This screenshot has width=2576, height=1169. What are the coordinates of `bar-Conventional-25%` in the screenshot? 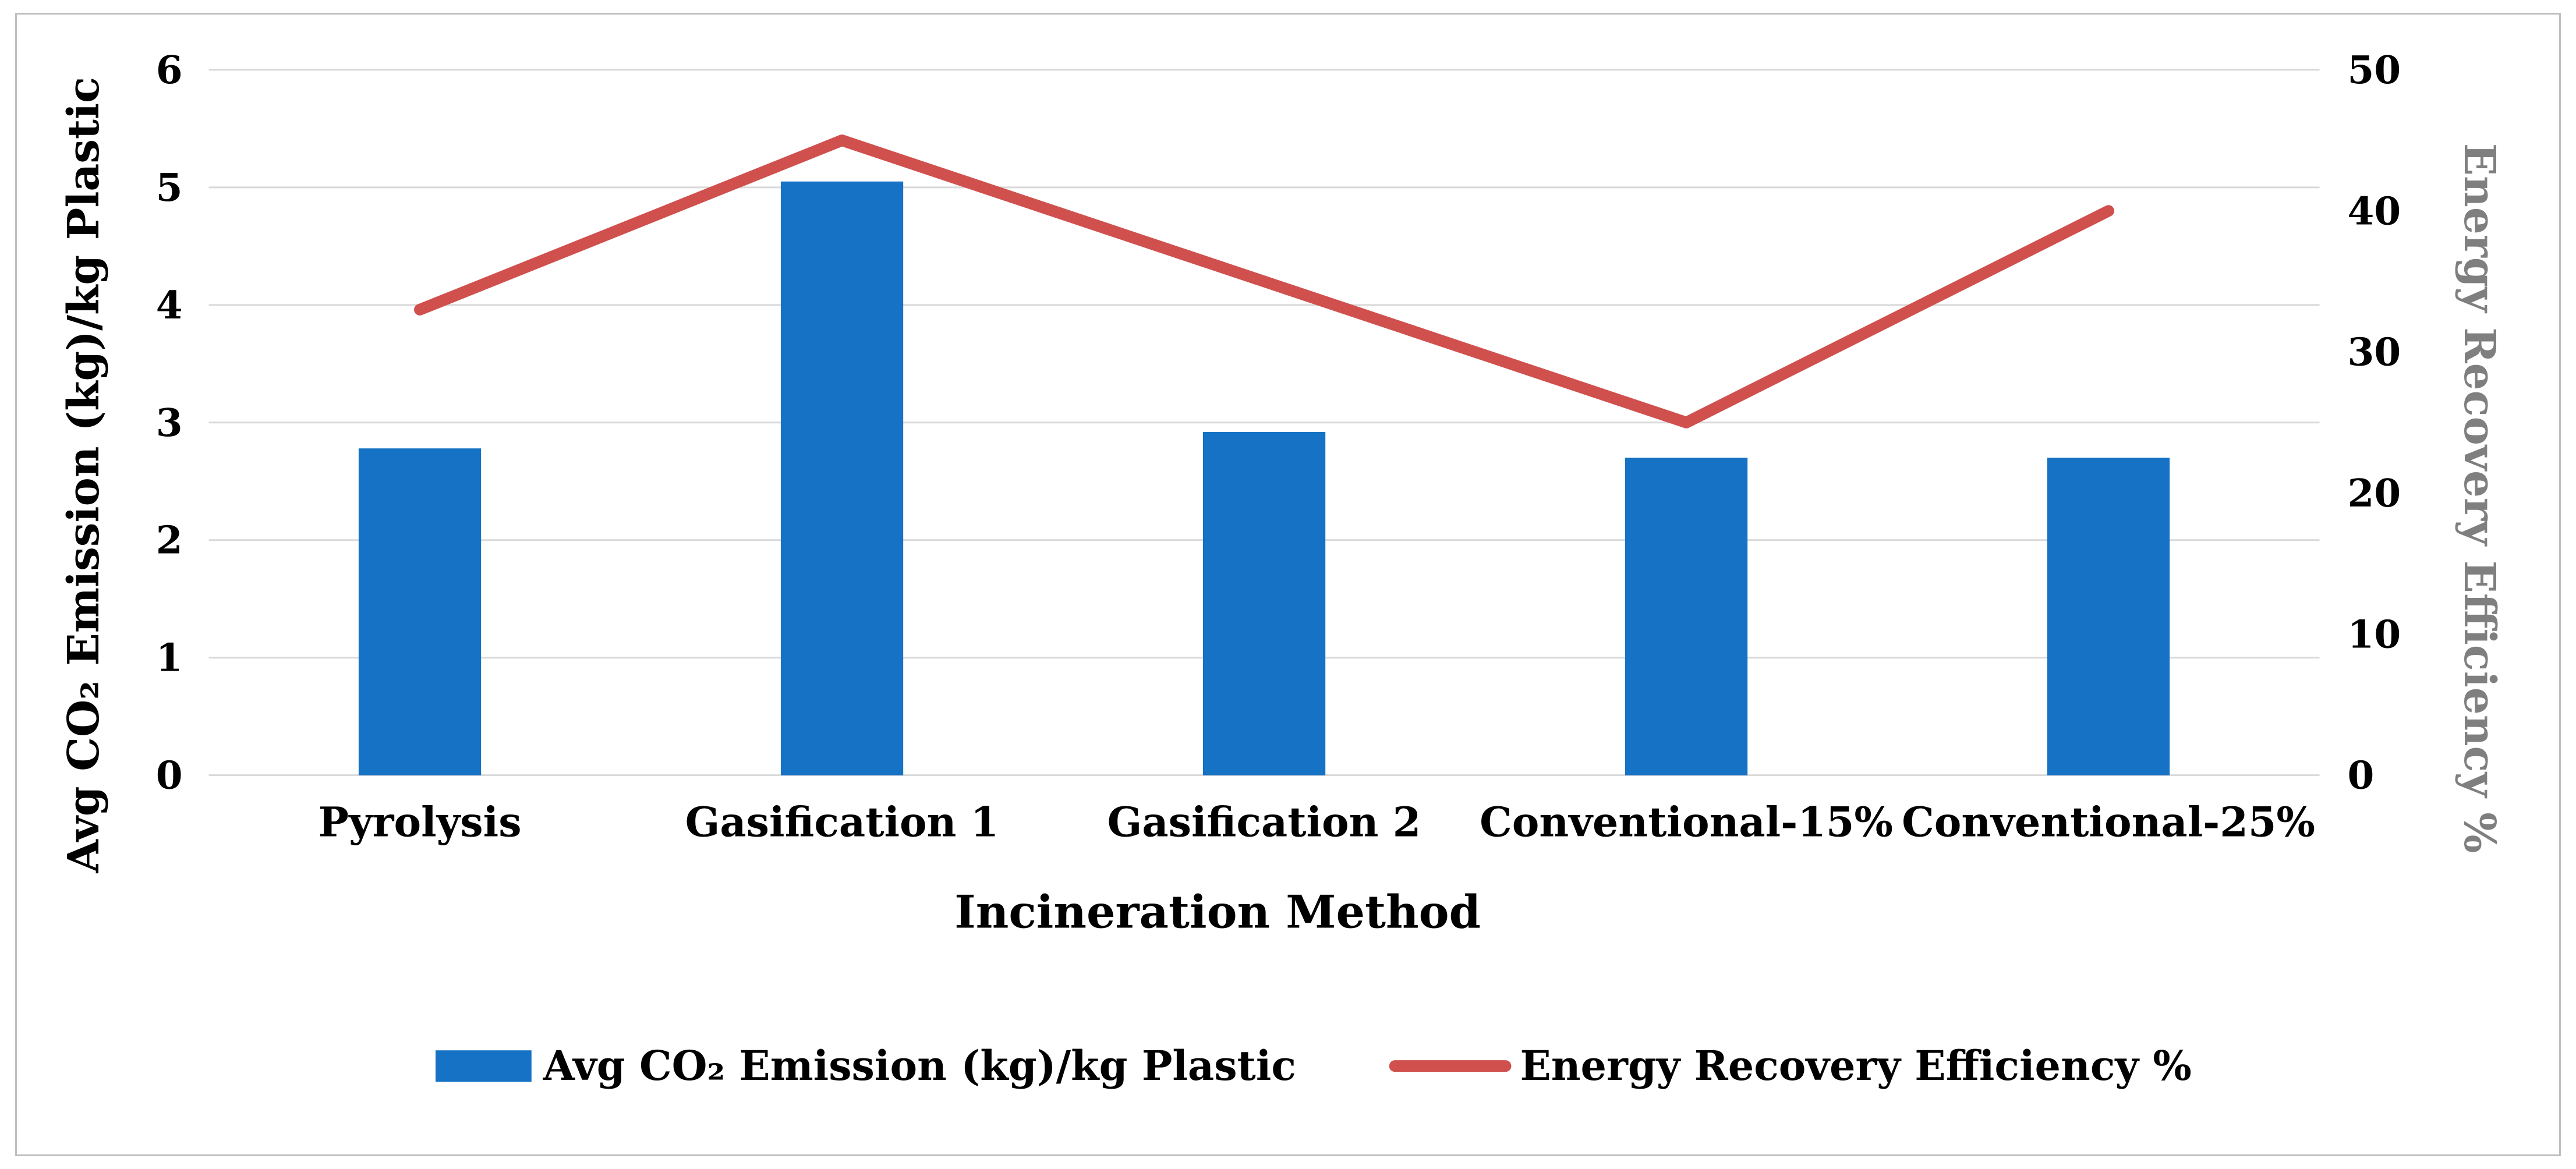 It's located at (2108, 617).